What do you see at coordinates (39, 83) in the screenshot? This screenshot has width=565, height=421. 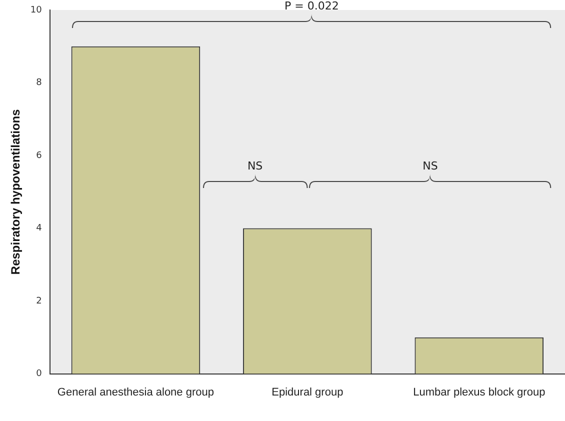 I see `y-tick-label: 8` at bounding box center [39, 83].